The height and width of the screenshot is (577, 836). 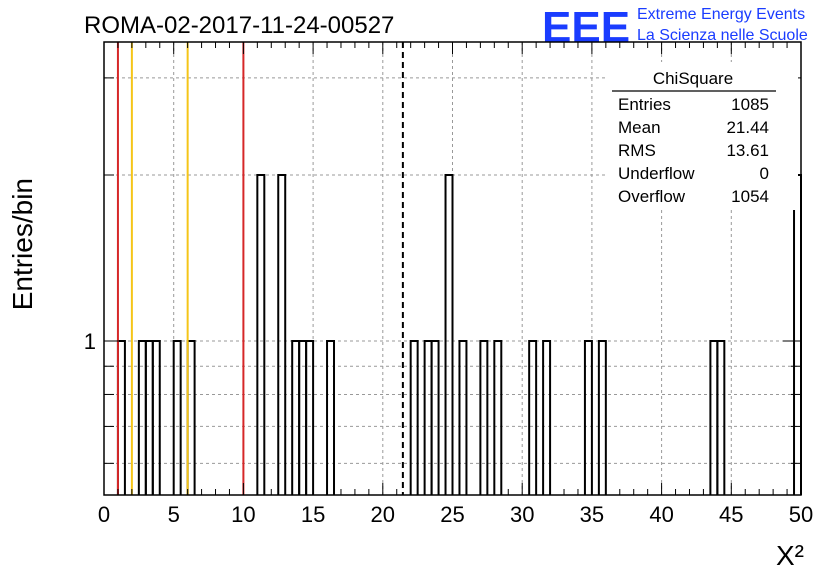 What do you see at coordinates (452, 514) in the screenshot?
I see `x-tick-label: 25` at bounding box center [452, 514].